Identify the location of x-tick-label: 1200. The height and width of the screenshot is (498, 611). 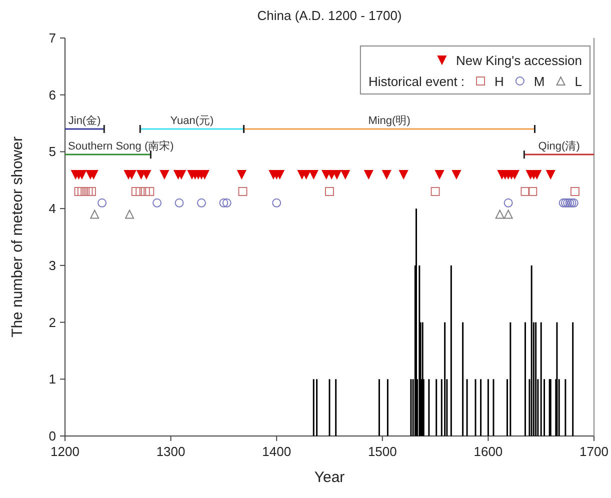
(65, 451).